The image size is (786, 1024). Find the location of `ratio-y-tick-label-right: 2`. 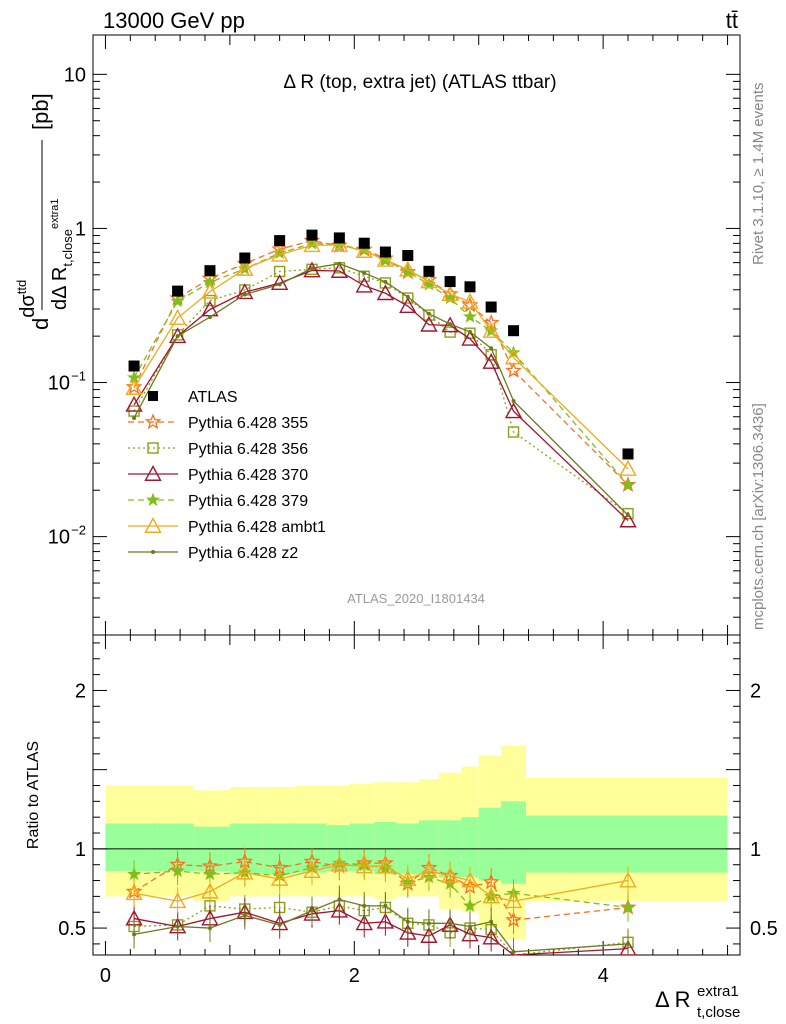

ratio-y-tick-label-right: 2 is located at coordinates (755, 691).